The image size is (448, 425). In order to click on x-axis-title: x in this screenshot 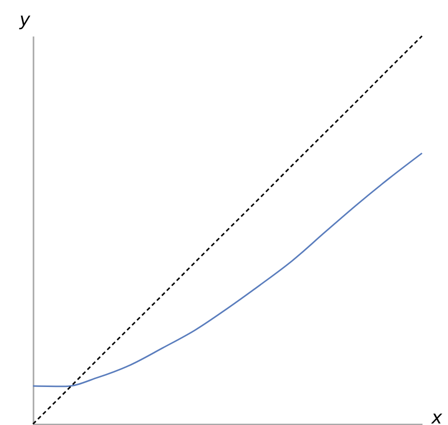, I will do `click(436, 416)`.